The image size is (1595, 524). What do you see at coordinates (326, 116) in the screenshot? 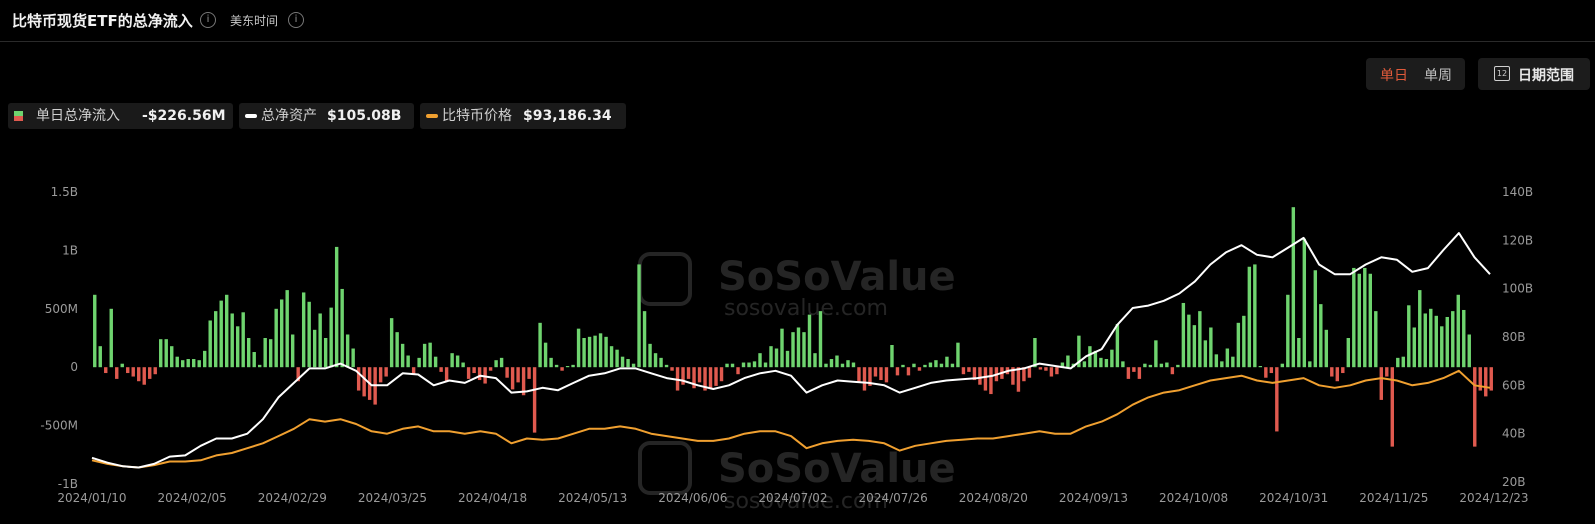
I see `legend-assets: 总净资产 $105.08B` at bounding box center [326, 116].